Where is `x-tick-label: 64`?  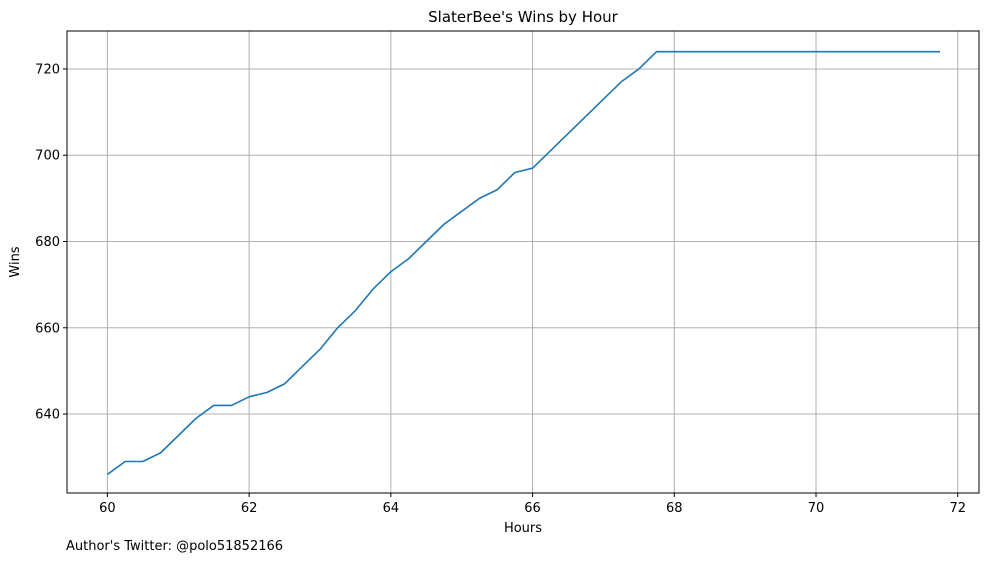
x-tick-label: 64 is located at coordinates (391, 508).